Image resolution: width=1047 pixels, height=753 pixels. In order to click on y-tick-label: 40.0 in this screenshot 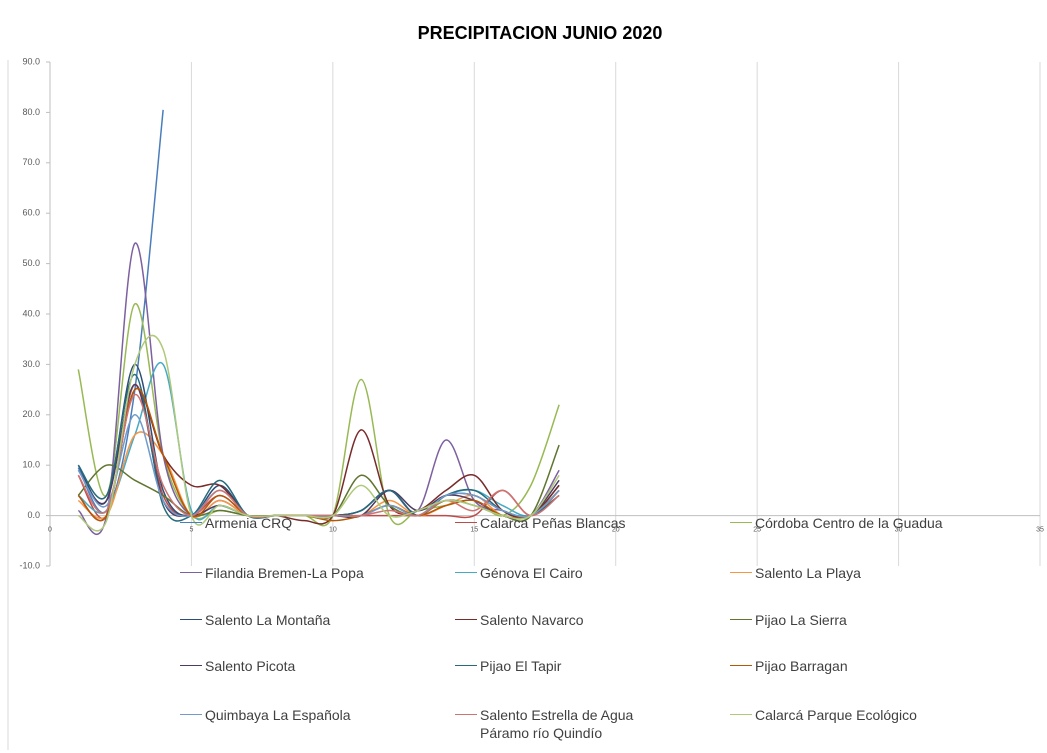, I will do `click(31, 313)`.